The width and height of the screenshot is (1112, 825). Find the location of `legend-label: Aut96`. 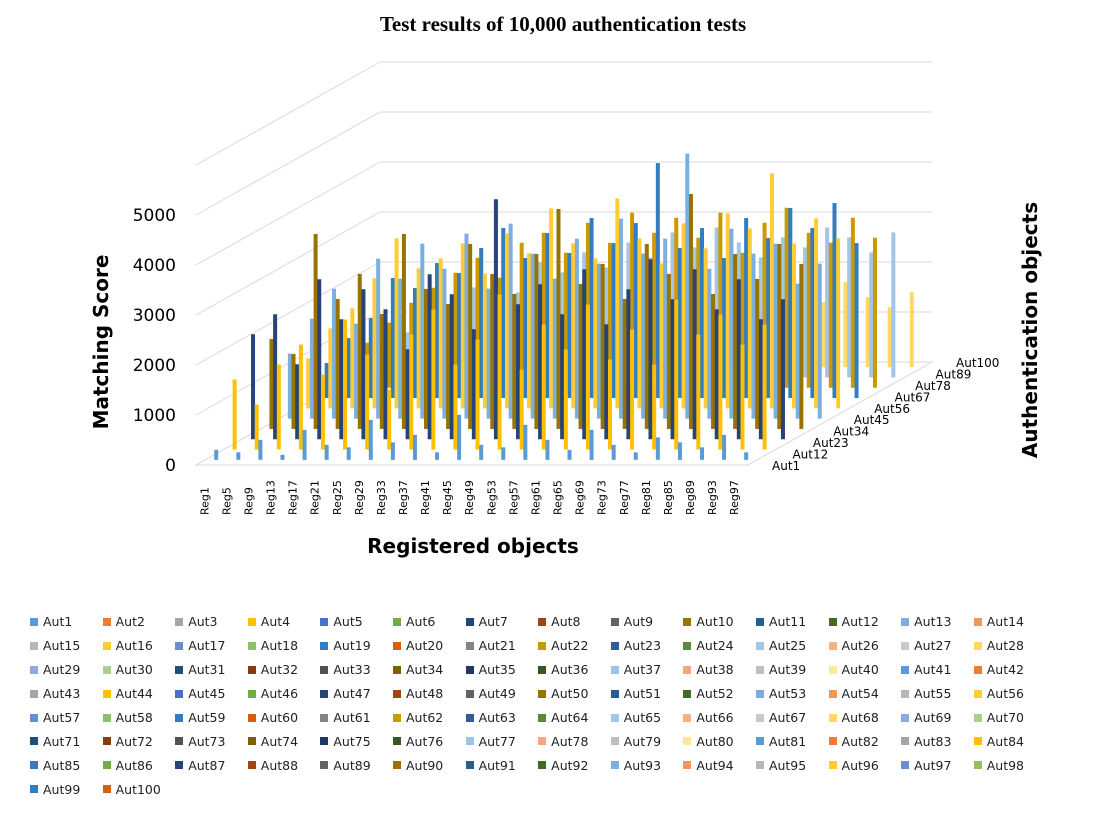

legend-label: Aut96 is located at coordinates (860, 765).